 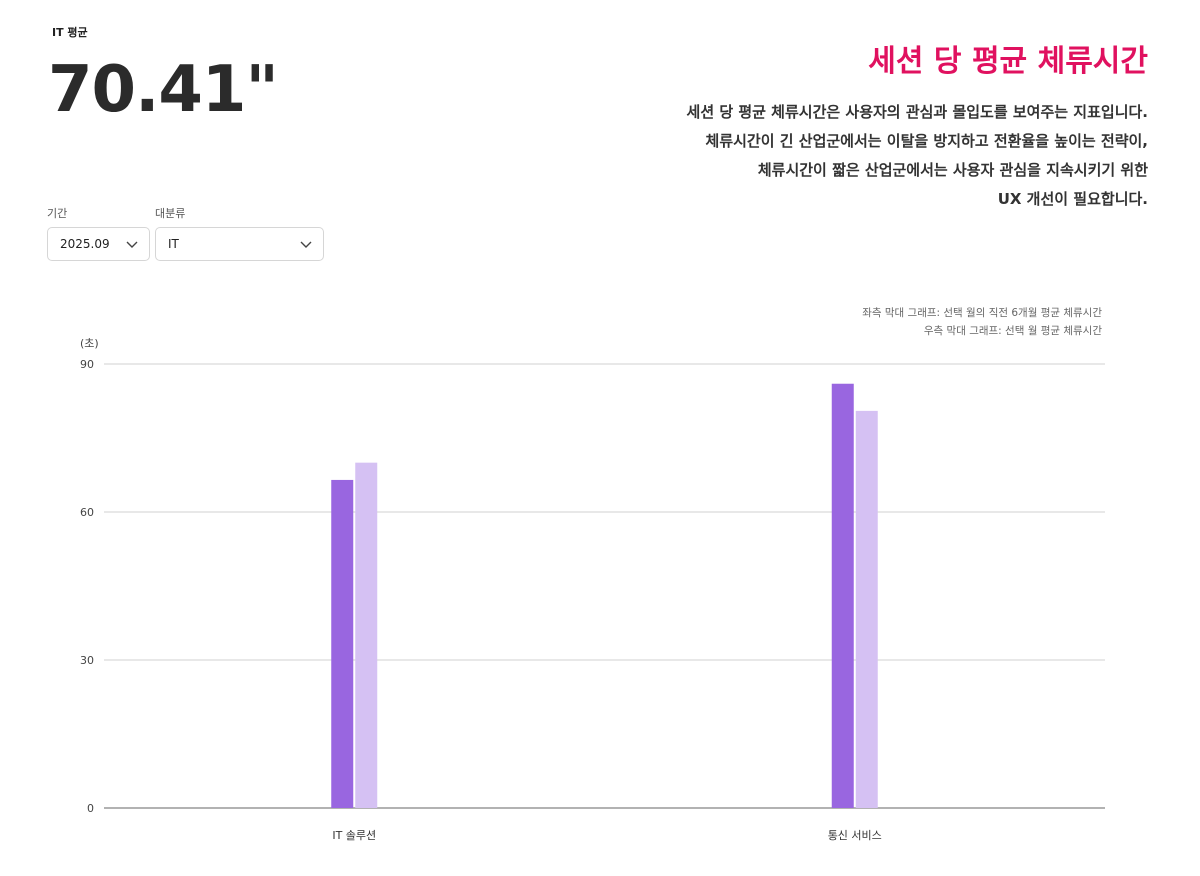 I want to click on description-line: 체류시간이 짧은 산업군에서는 사용자 관심을 지속시키기 위한, so click(x=952, y=170).